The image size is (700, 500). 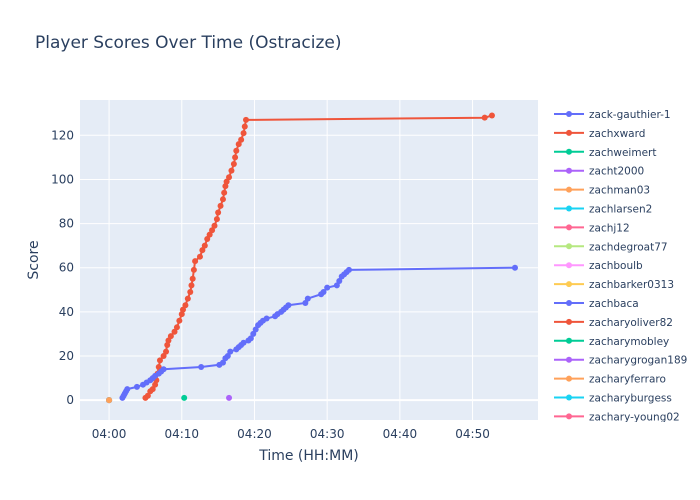 What do you see at coordinates (630, 399) in the screenshot?
I see `legend-label-zacharyburgess: zacharyburgess` at bounding box center [630, 399].